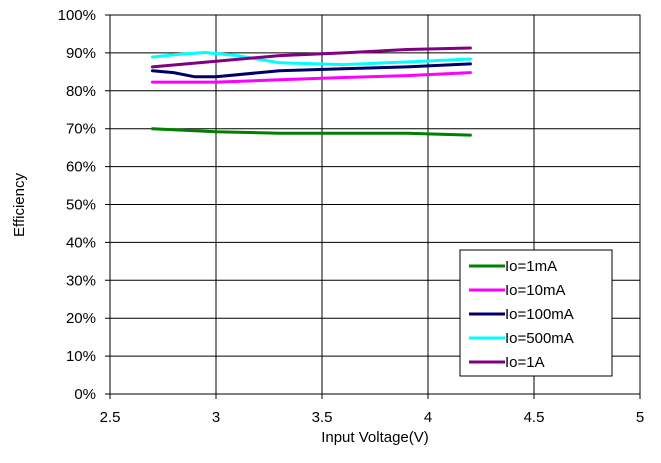  Describe the element at coordinates (81, 205) in the screenshot. I see `y-tick-label: 50%` at that location.